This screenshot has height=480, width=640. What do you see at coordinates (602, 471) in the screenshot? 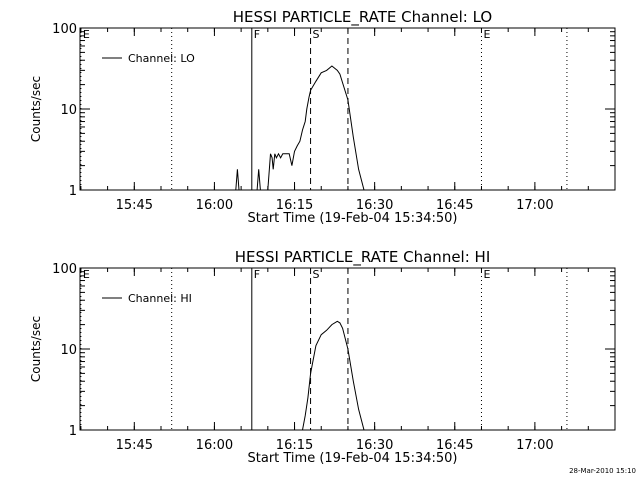
I see `footer-timestamp: 28-Mar-2010 15:10` at bounding box center [602, 471].